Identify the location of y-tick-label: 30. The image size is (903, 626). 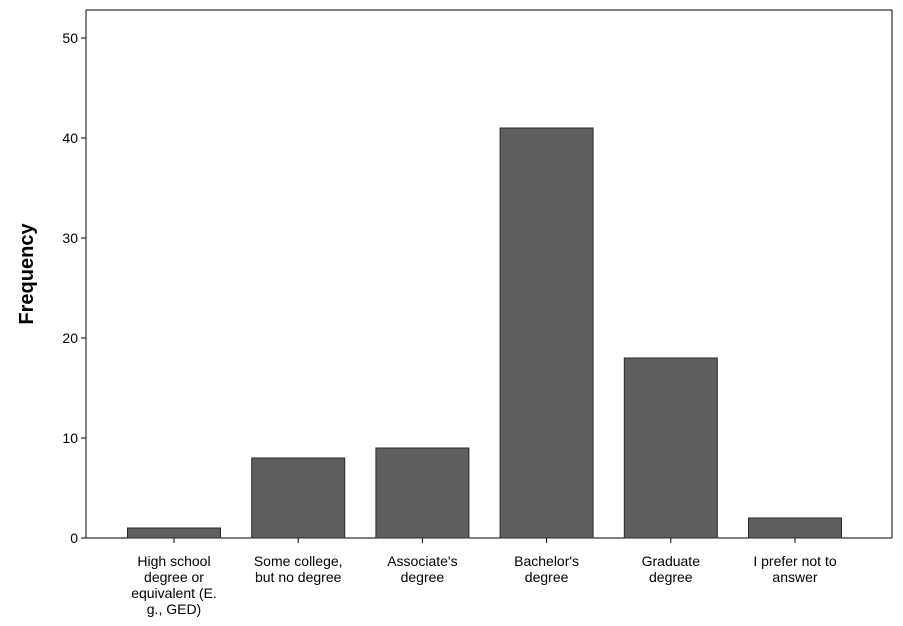
(70, 238).